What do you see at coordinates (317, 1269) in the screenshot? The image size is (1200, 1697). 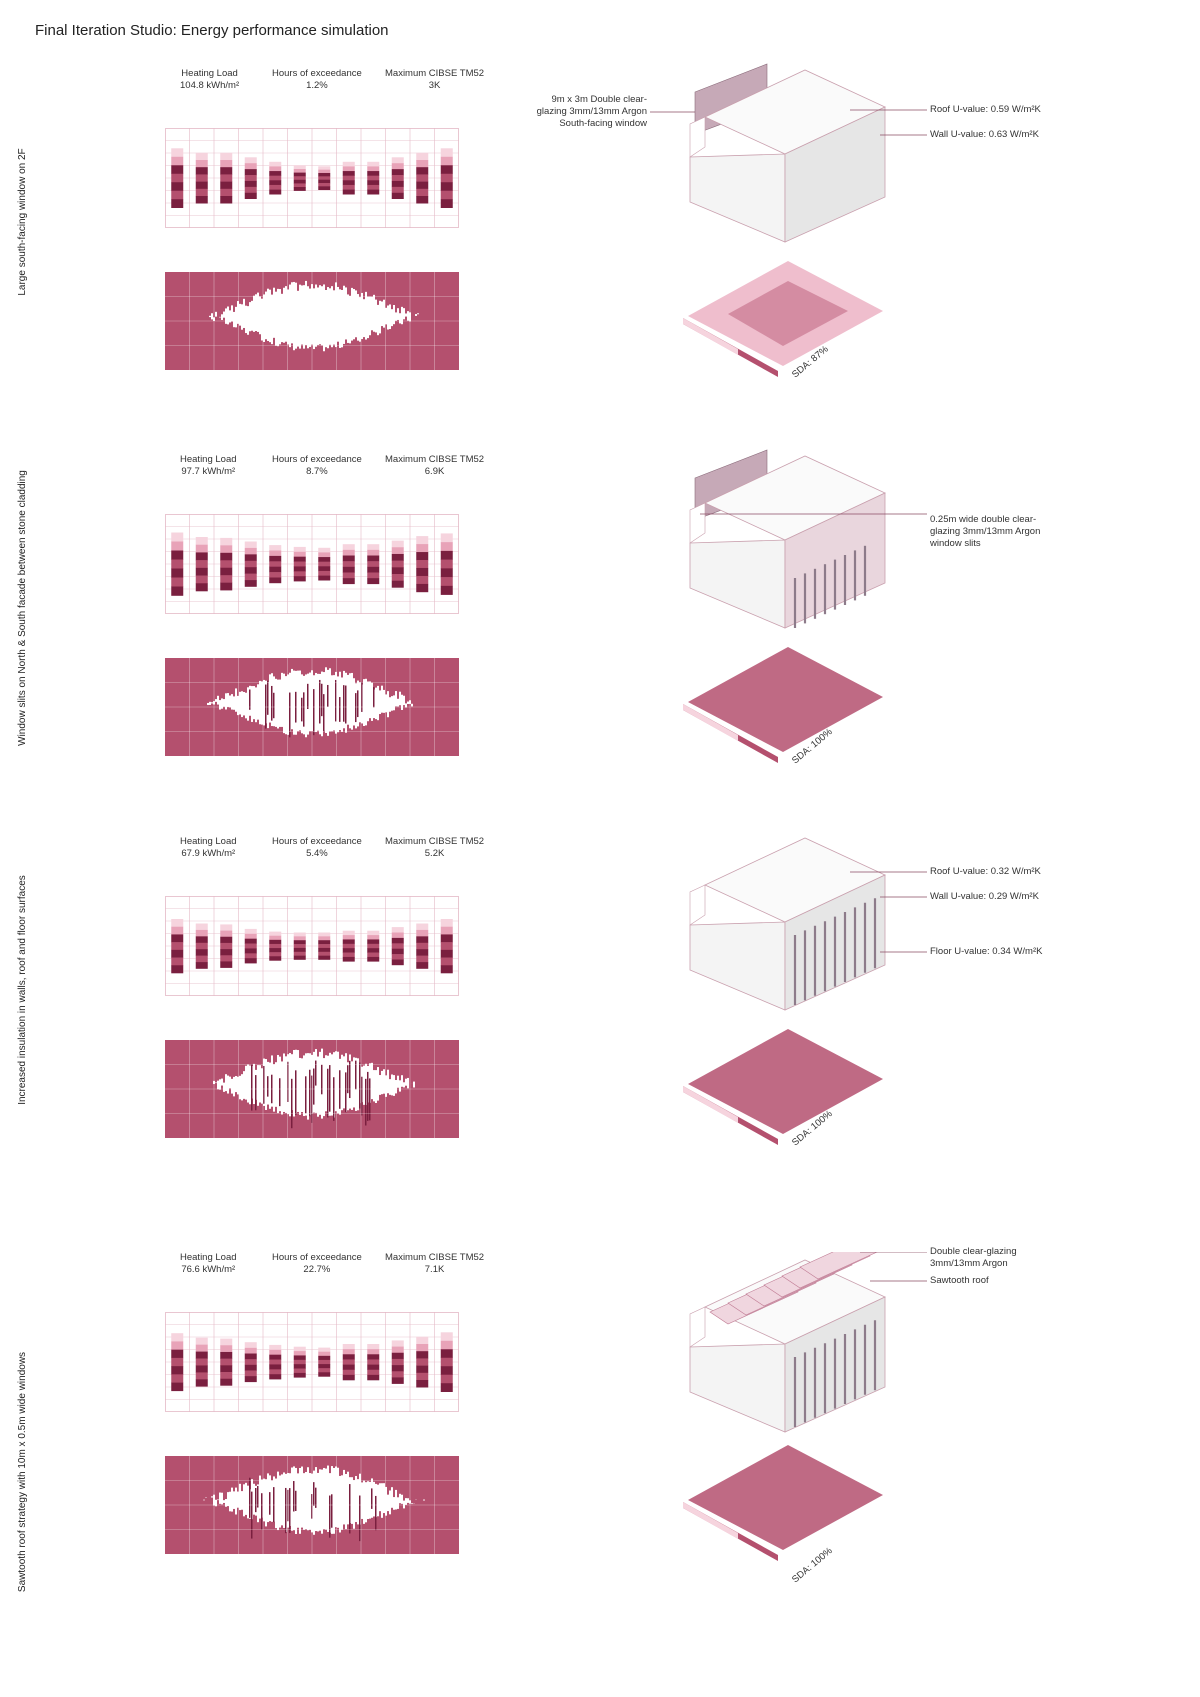 I see `metric-value: 22.7%` at bounding box center [317, 1269].